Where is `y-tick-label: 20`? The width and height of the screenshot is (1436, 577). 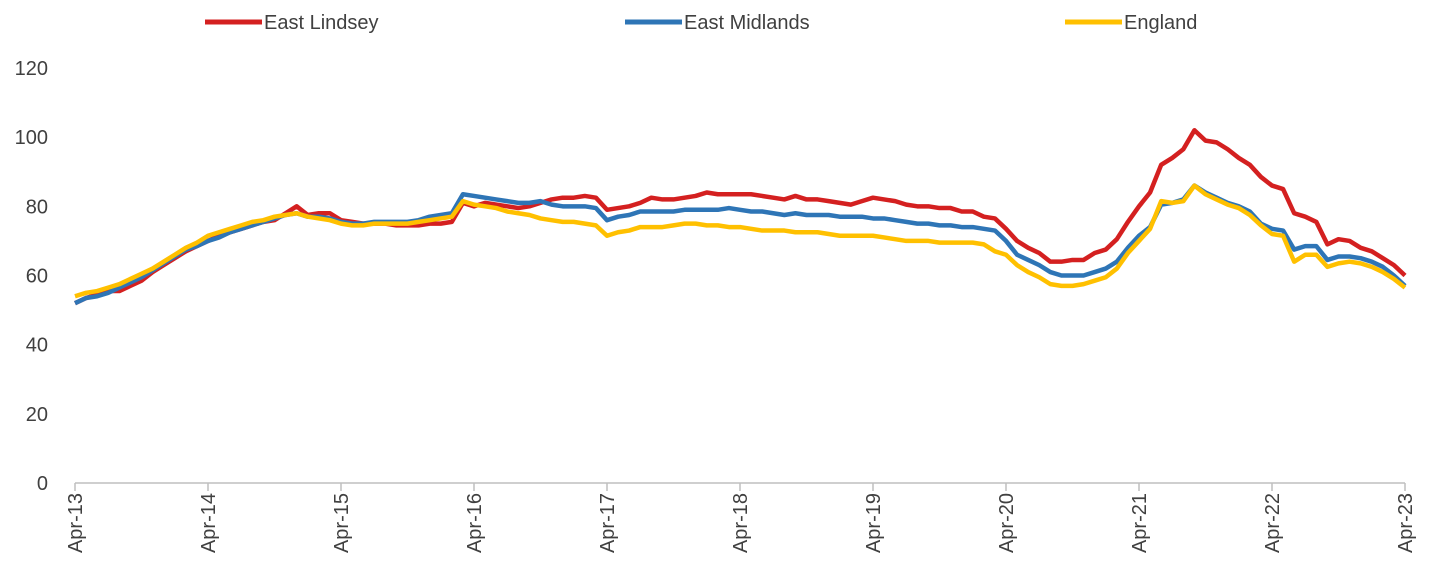
y-tick-label: 20 is located at coordinates (37, 415).